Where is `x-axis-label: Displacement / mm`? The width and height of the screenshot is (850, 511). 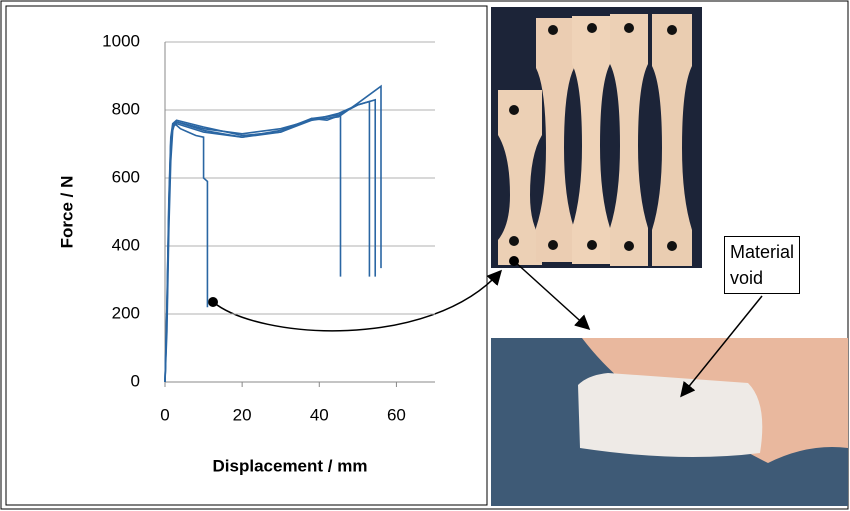 x-axis-label: Displacement / mm is located at coordinates (290, 465).